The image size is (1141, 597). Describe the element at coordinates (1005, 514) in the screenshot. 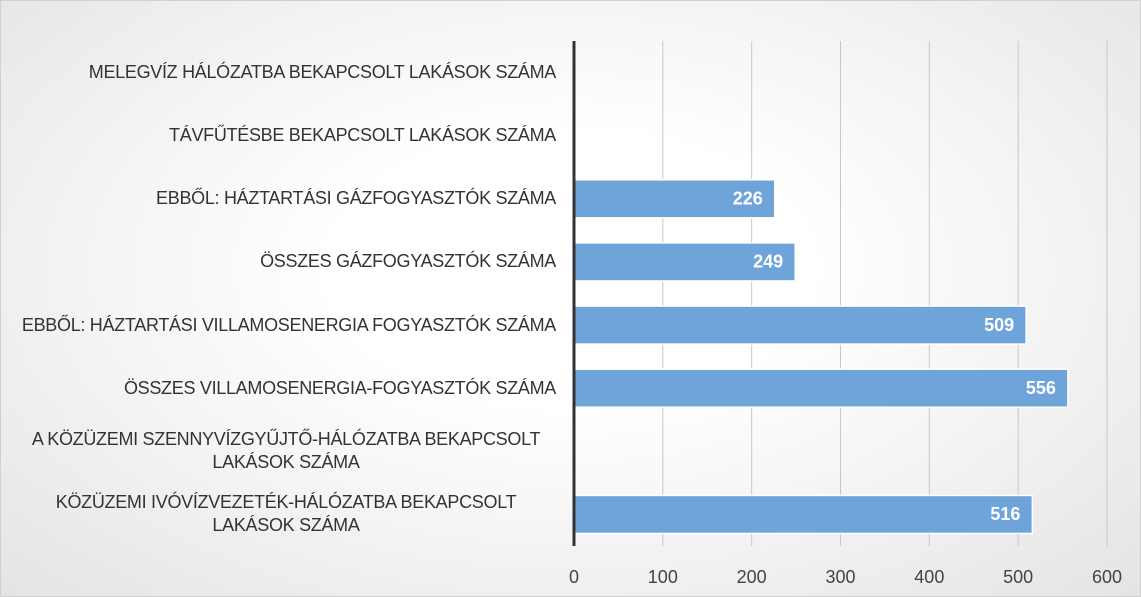

I see `data-label: 516` at that location.